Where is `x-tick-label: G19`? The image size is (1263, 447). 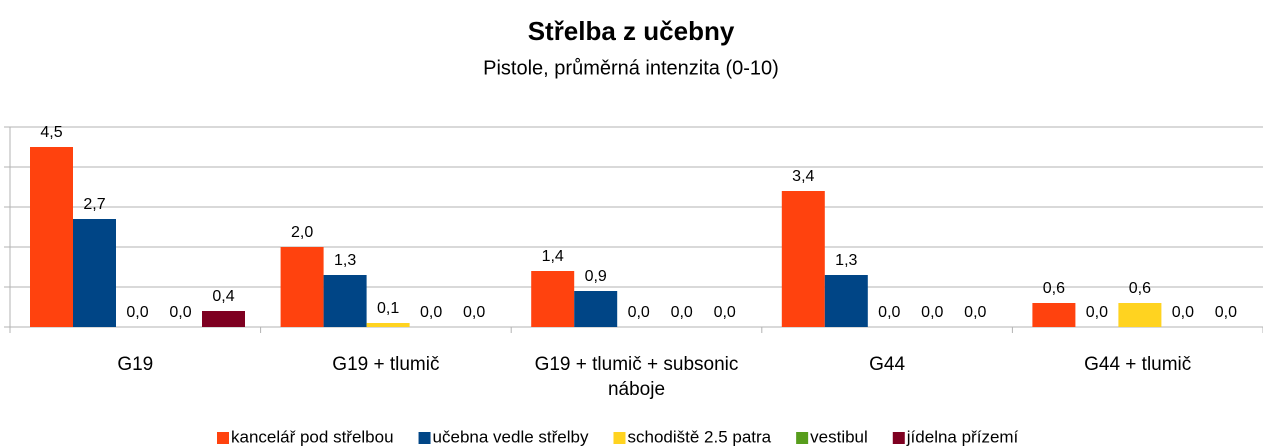
x-tick-label: G19 is located at coordinates (135, 364).